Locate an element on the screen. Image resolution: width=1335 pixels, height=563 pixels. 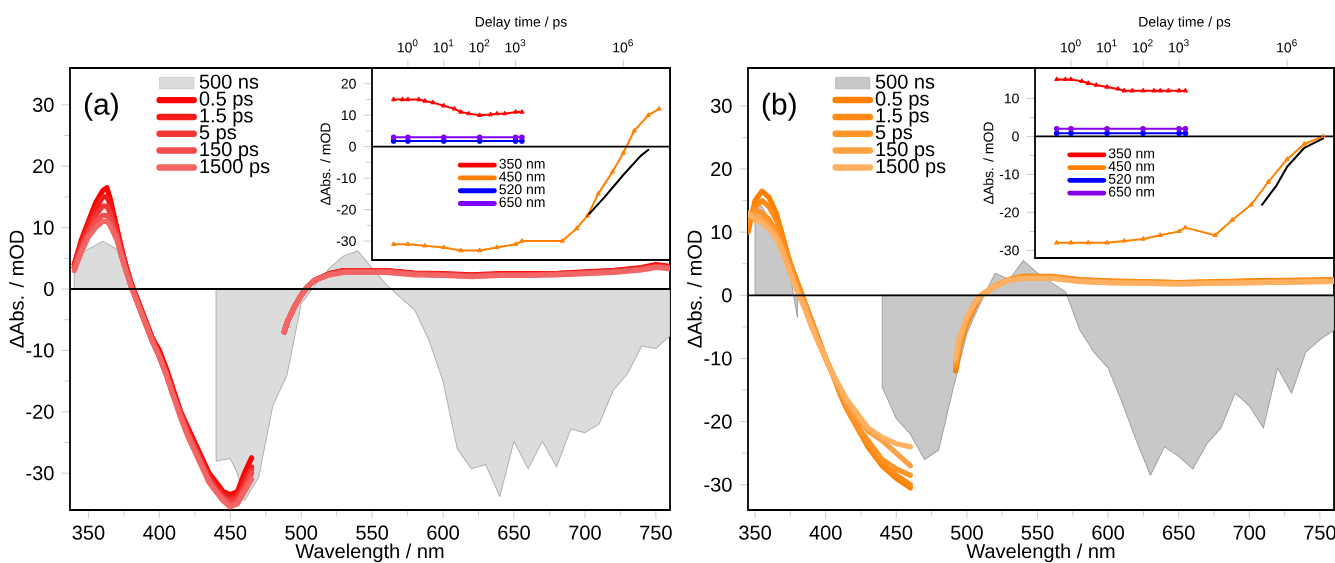
annotation: (b) is located at coordinates (779, 106).